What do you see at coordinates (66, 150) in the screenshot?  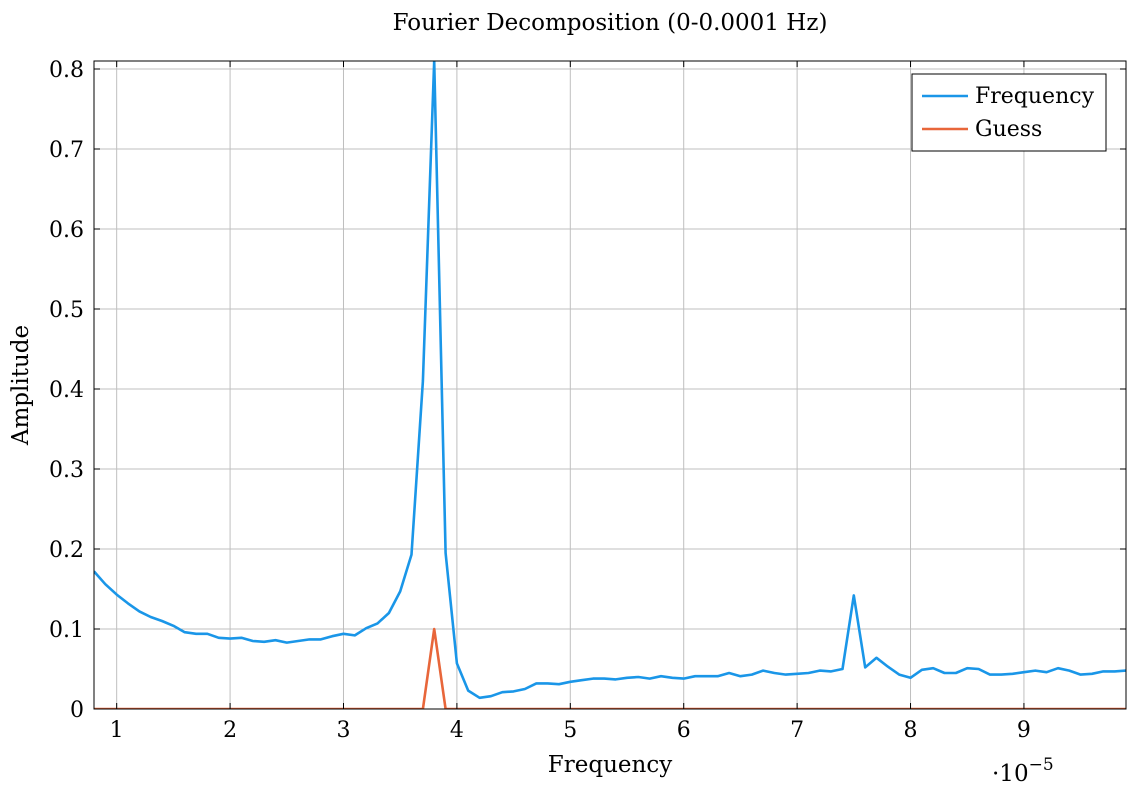 I see `y-tick-label: 0.7` at bounding box center [66, 150].